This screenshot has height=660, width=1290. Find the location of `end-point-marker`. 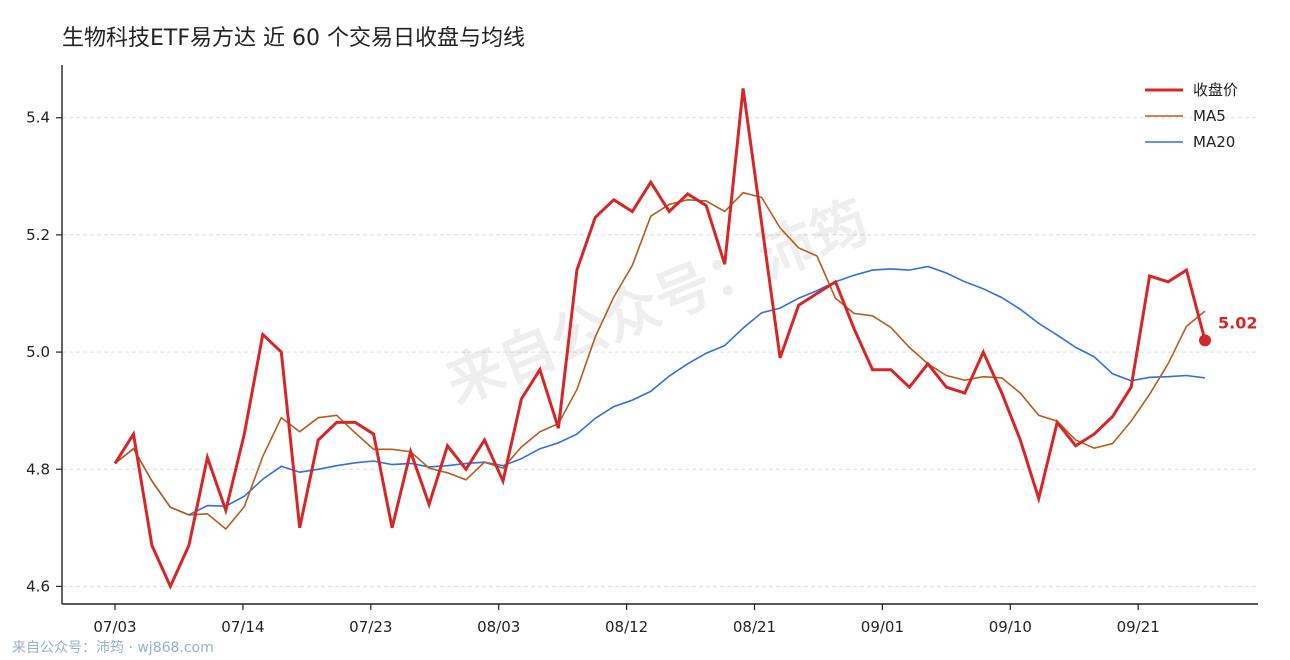

end-point-marker is located at coordinates (1205, 340).